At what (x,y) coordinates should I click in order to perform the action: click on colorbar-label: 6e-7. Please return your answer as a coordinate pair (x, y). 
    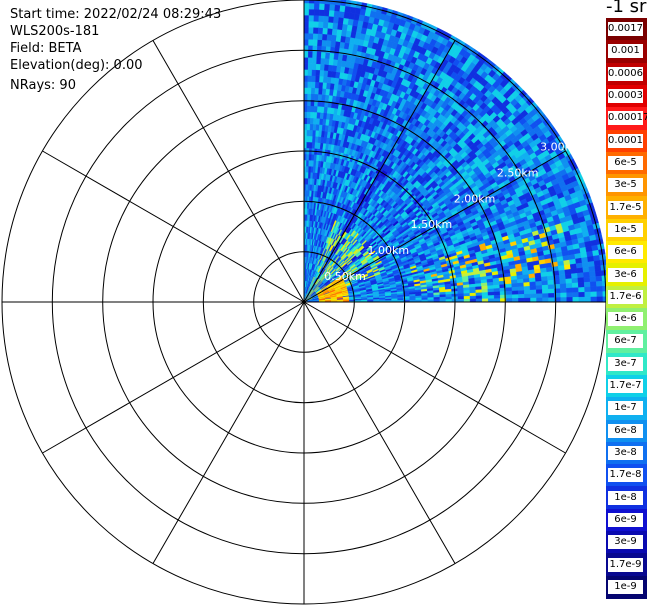
    Looking at the image, I should click on (625, 341).